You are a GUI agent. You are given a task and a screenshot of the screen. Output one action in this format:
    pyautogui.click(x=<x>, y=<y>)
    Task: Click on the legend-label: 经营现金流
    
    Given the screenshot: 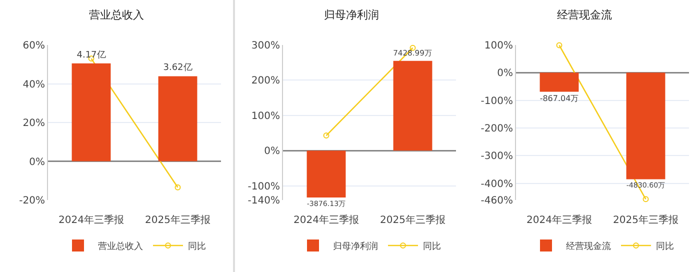 What is the action you would take?
    pyautogui.click(x=588, y=246)
    